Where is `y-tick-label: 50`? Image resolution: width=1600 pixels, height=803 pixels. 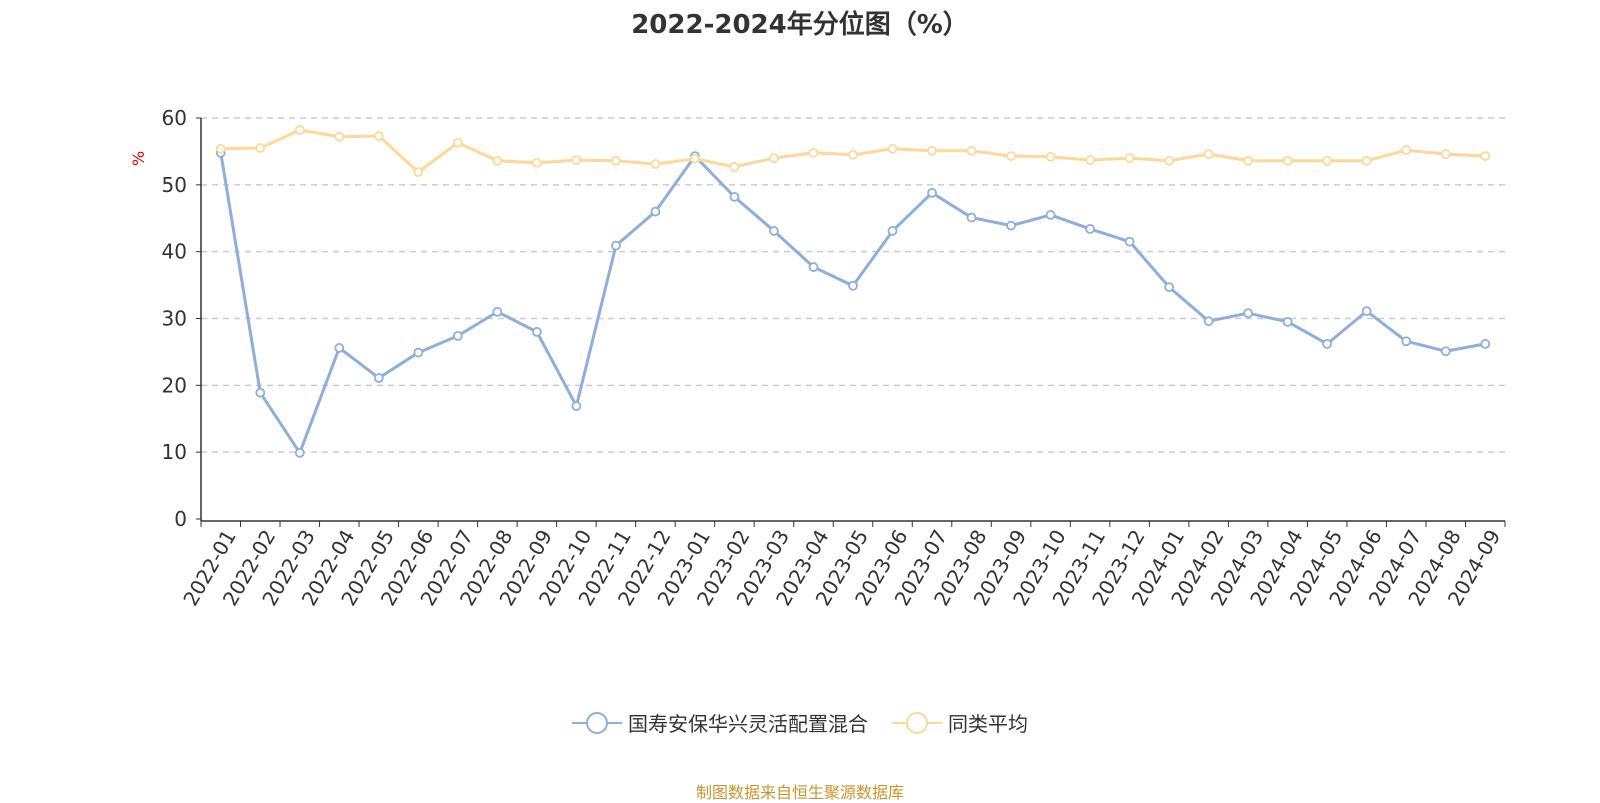 y-tick-label: 50 is located at coordinates (174, 185).